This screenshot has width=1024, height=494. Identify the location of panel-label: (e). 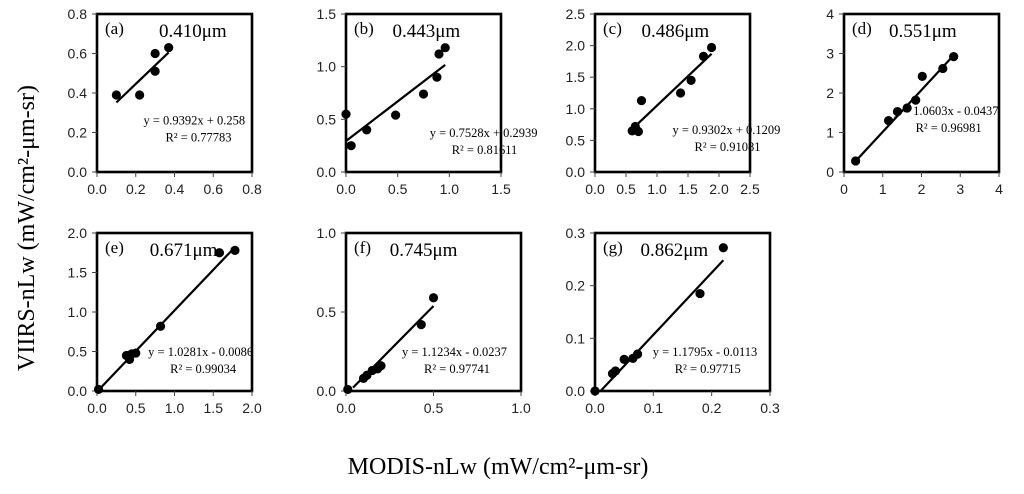
(114, 247).